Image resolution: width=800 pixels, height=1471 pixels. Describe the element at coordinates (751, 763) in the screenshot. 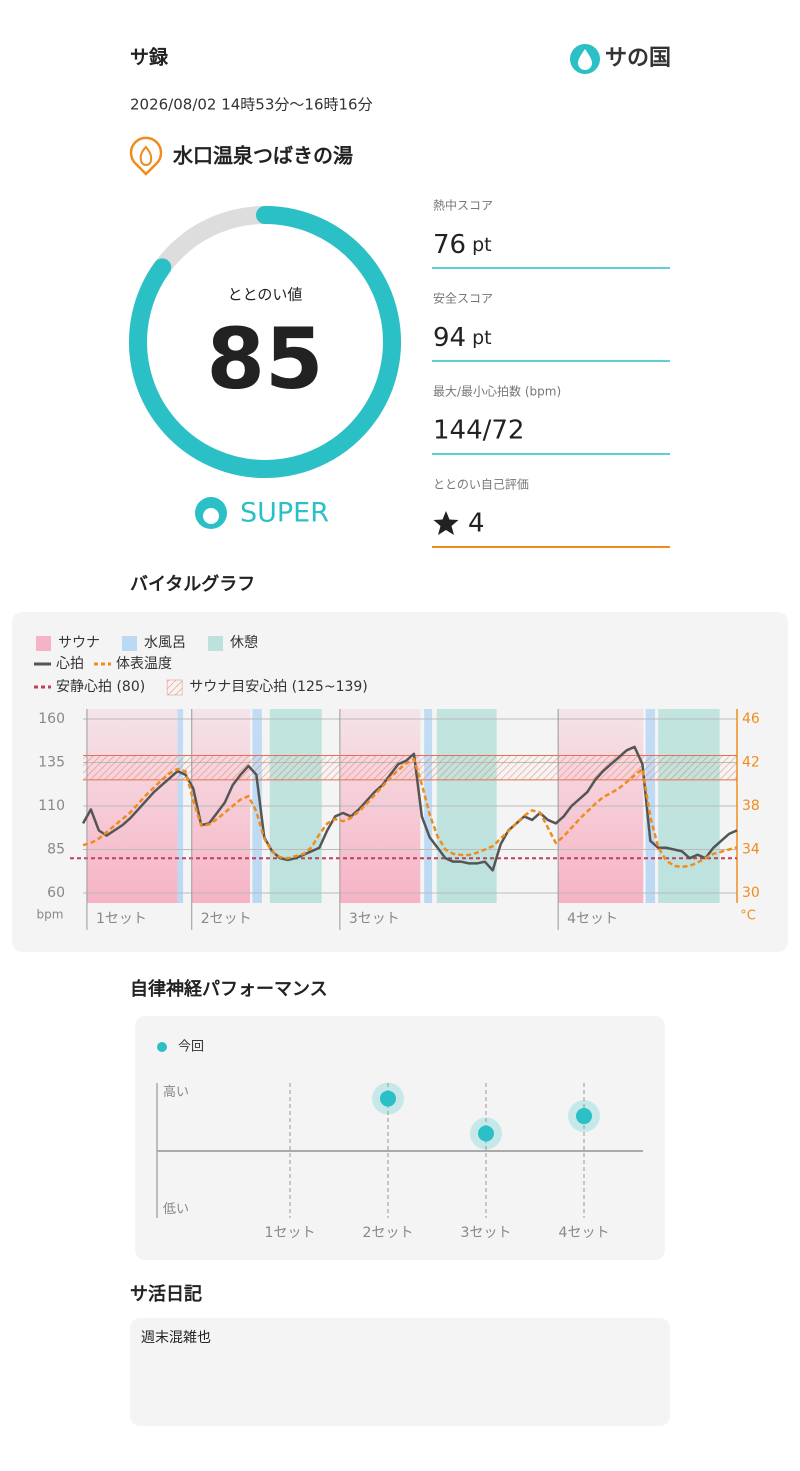

I see `y2-tick-label: 42` at that location.